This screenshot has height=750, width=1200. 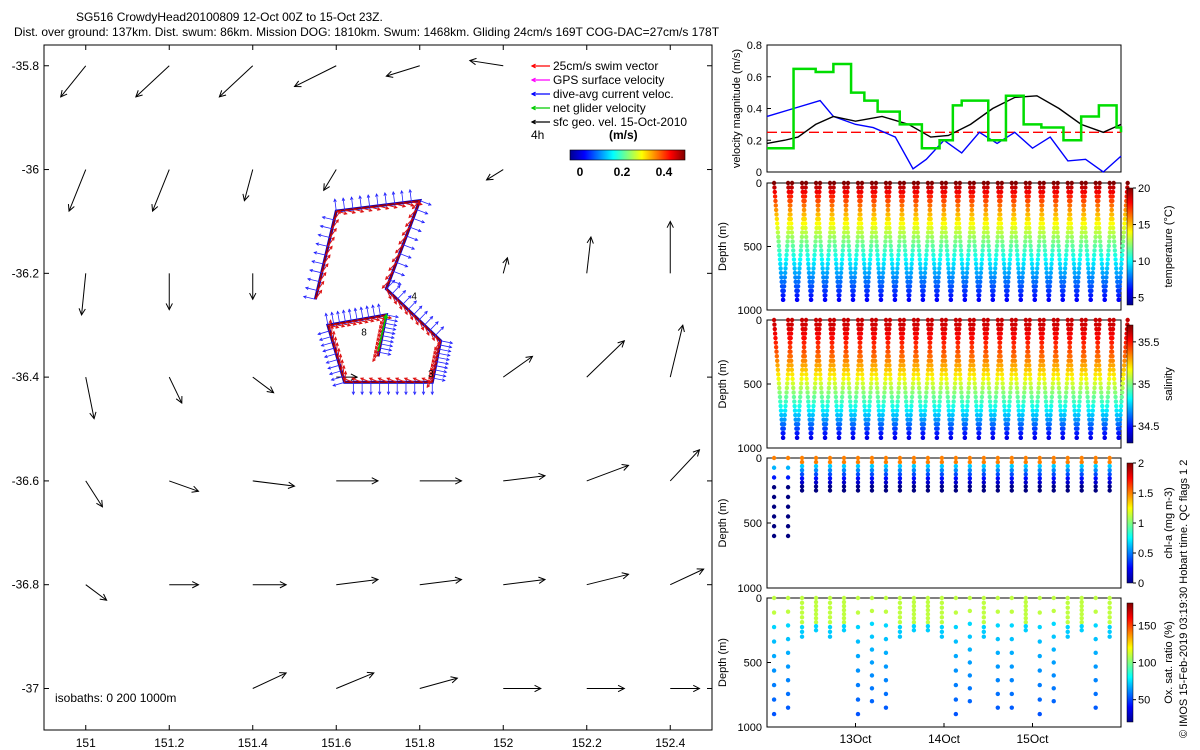 I want to click on swim-vector-arrow, so click(x=327, y=259).